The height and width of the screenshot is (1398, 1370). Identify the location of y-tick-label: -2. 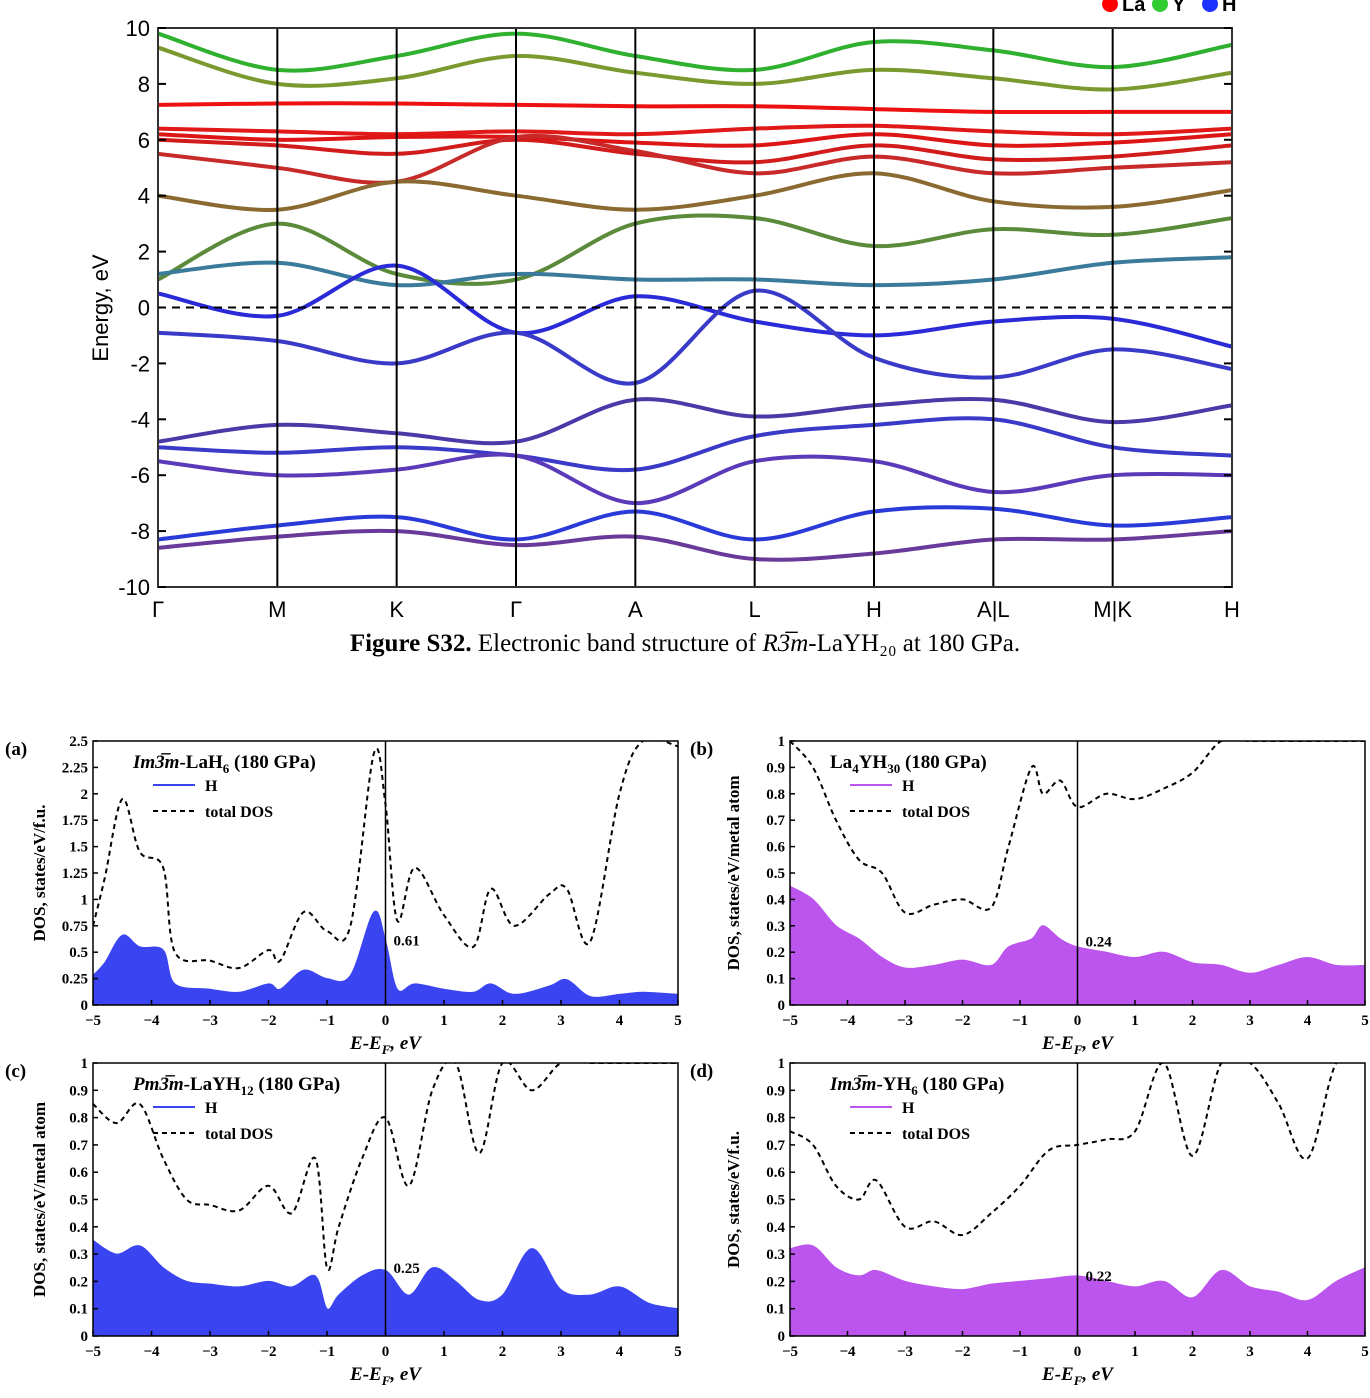
(140, 363).